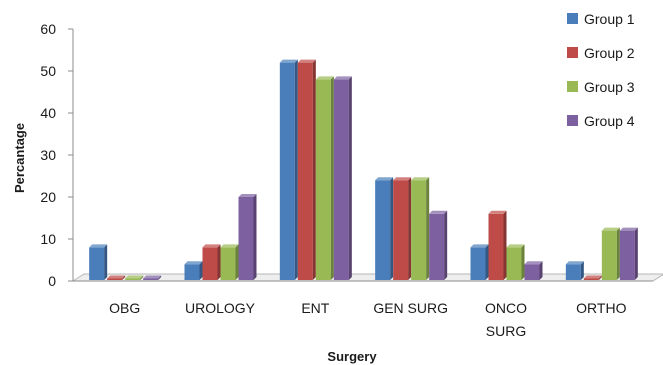  What do you see at coordinates (601, 308) in the screenshot?
I see `x-tick-label: ORTHO` at bounding box center [601, 308].